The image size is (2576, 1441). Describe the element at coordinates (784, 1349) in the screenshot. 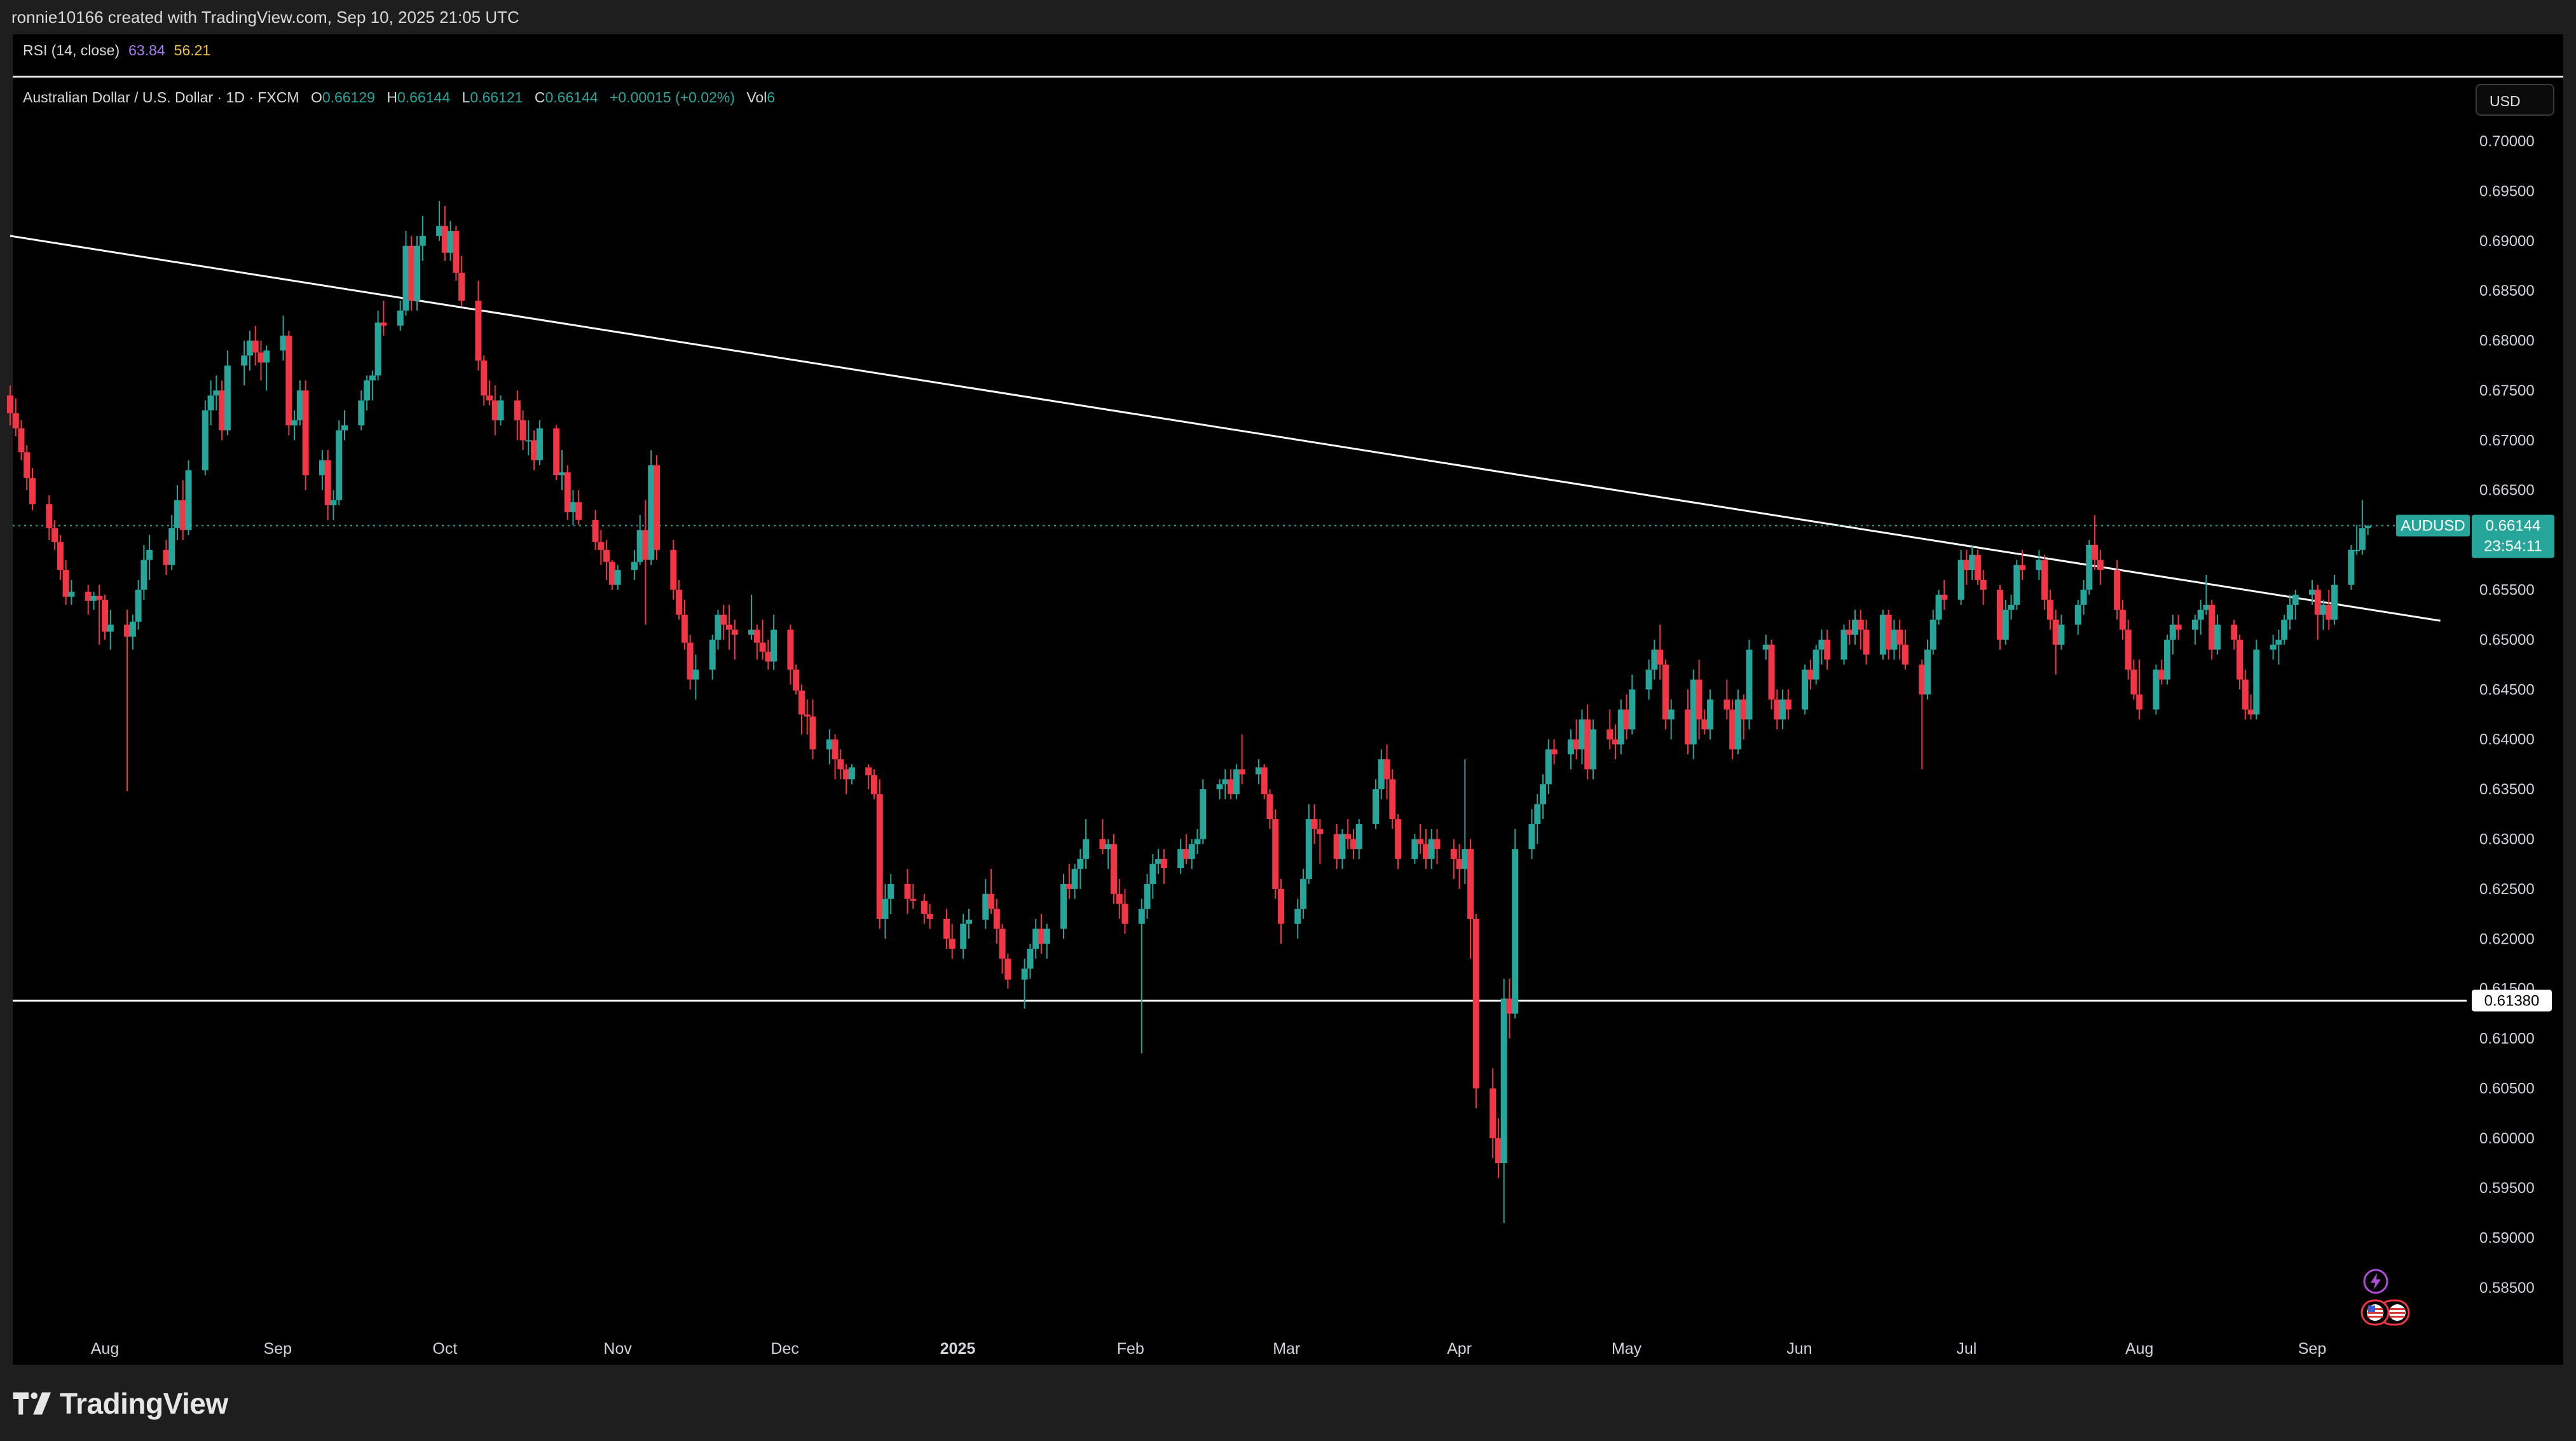

I see `time-tick-label: Dec` at that location.